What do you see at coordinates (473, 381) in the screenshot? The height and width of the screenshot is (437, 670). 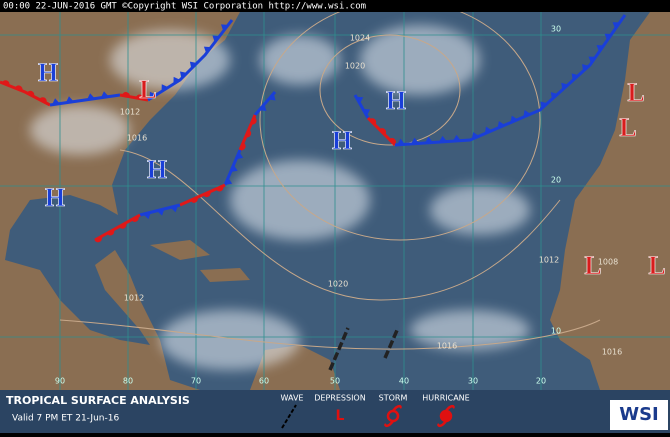 I see `longitude-label: 30` at bounding box center [473, 381].